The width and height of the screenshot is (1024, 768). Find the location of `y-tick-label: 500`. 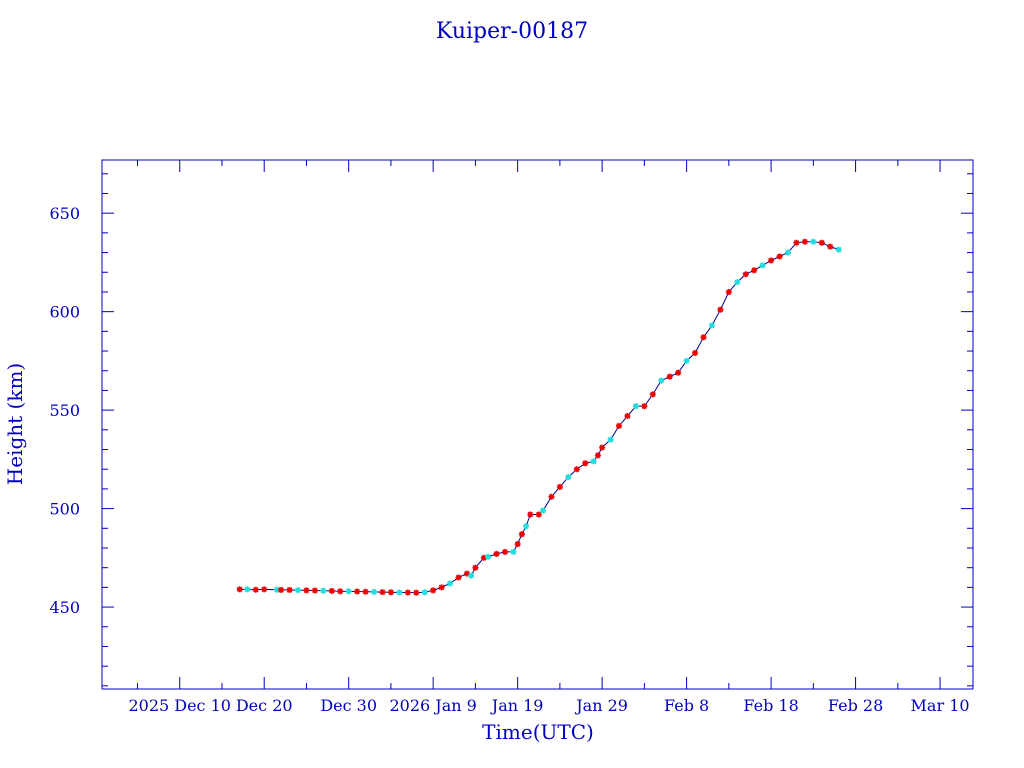

y-tick-label: 500 is located at coordinates (64, 509).